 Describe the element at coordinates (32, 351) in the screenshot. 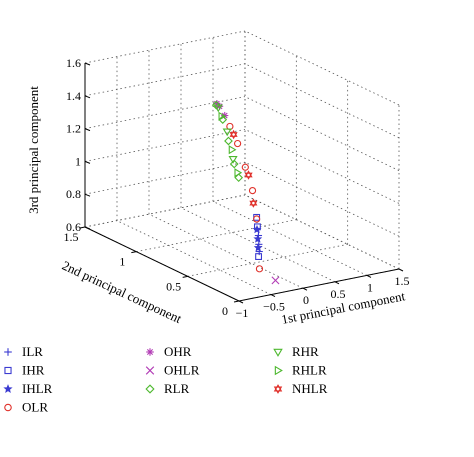

I see `legend-label: ILR` at that location.